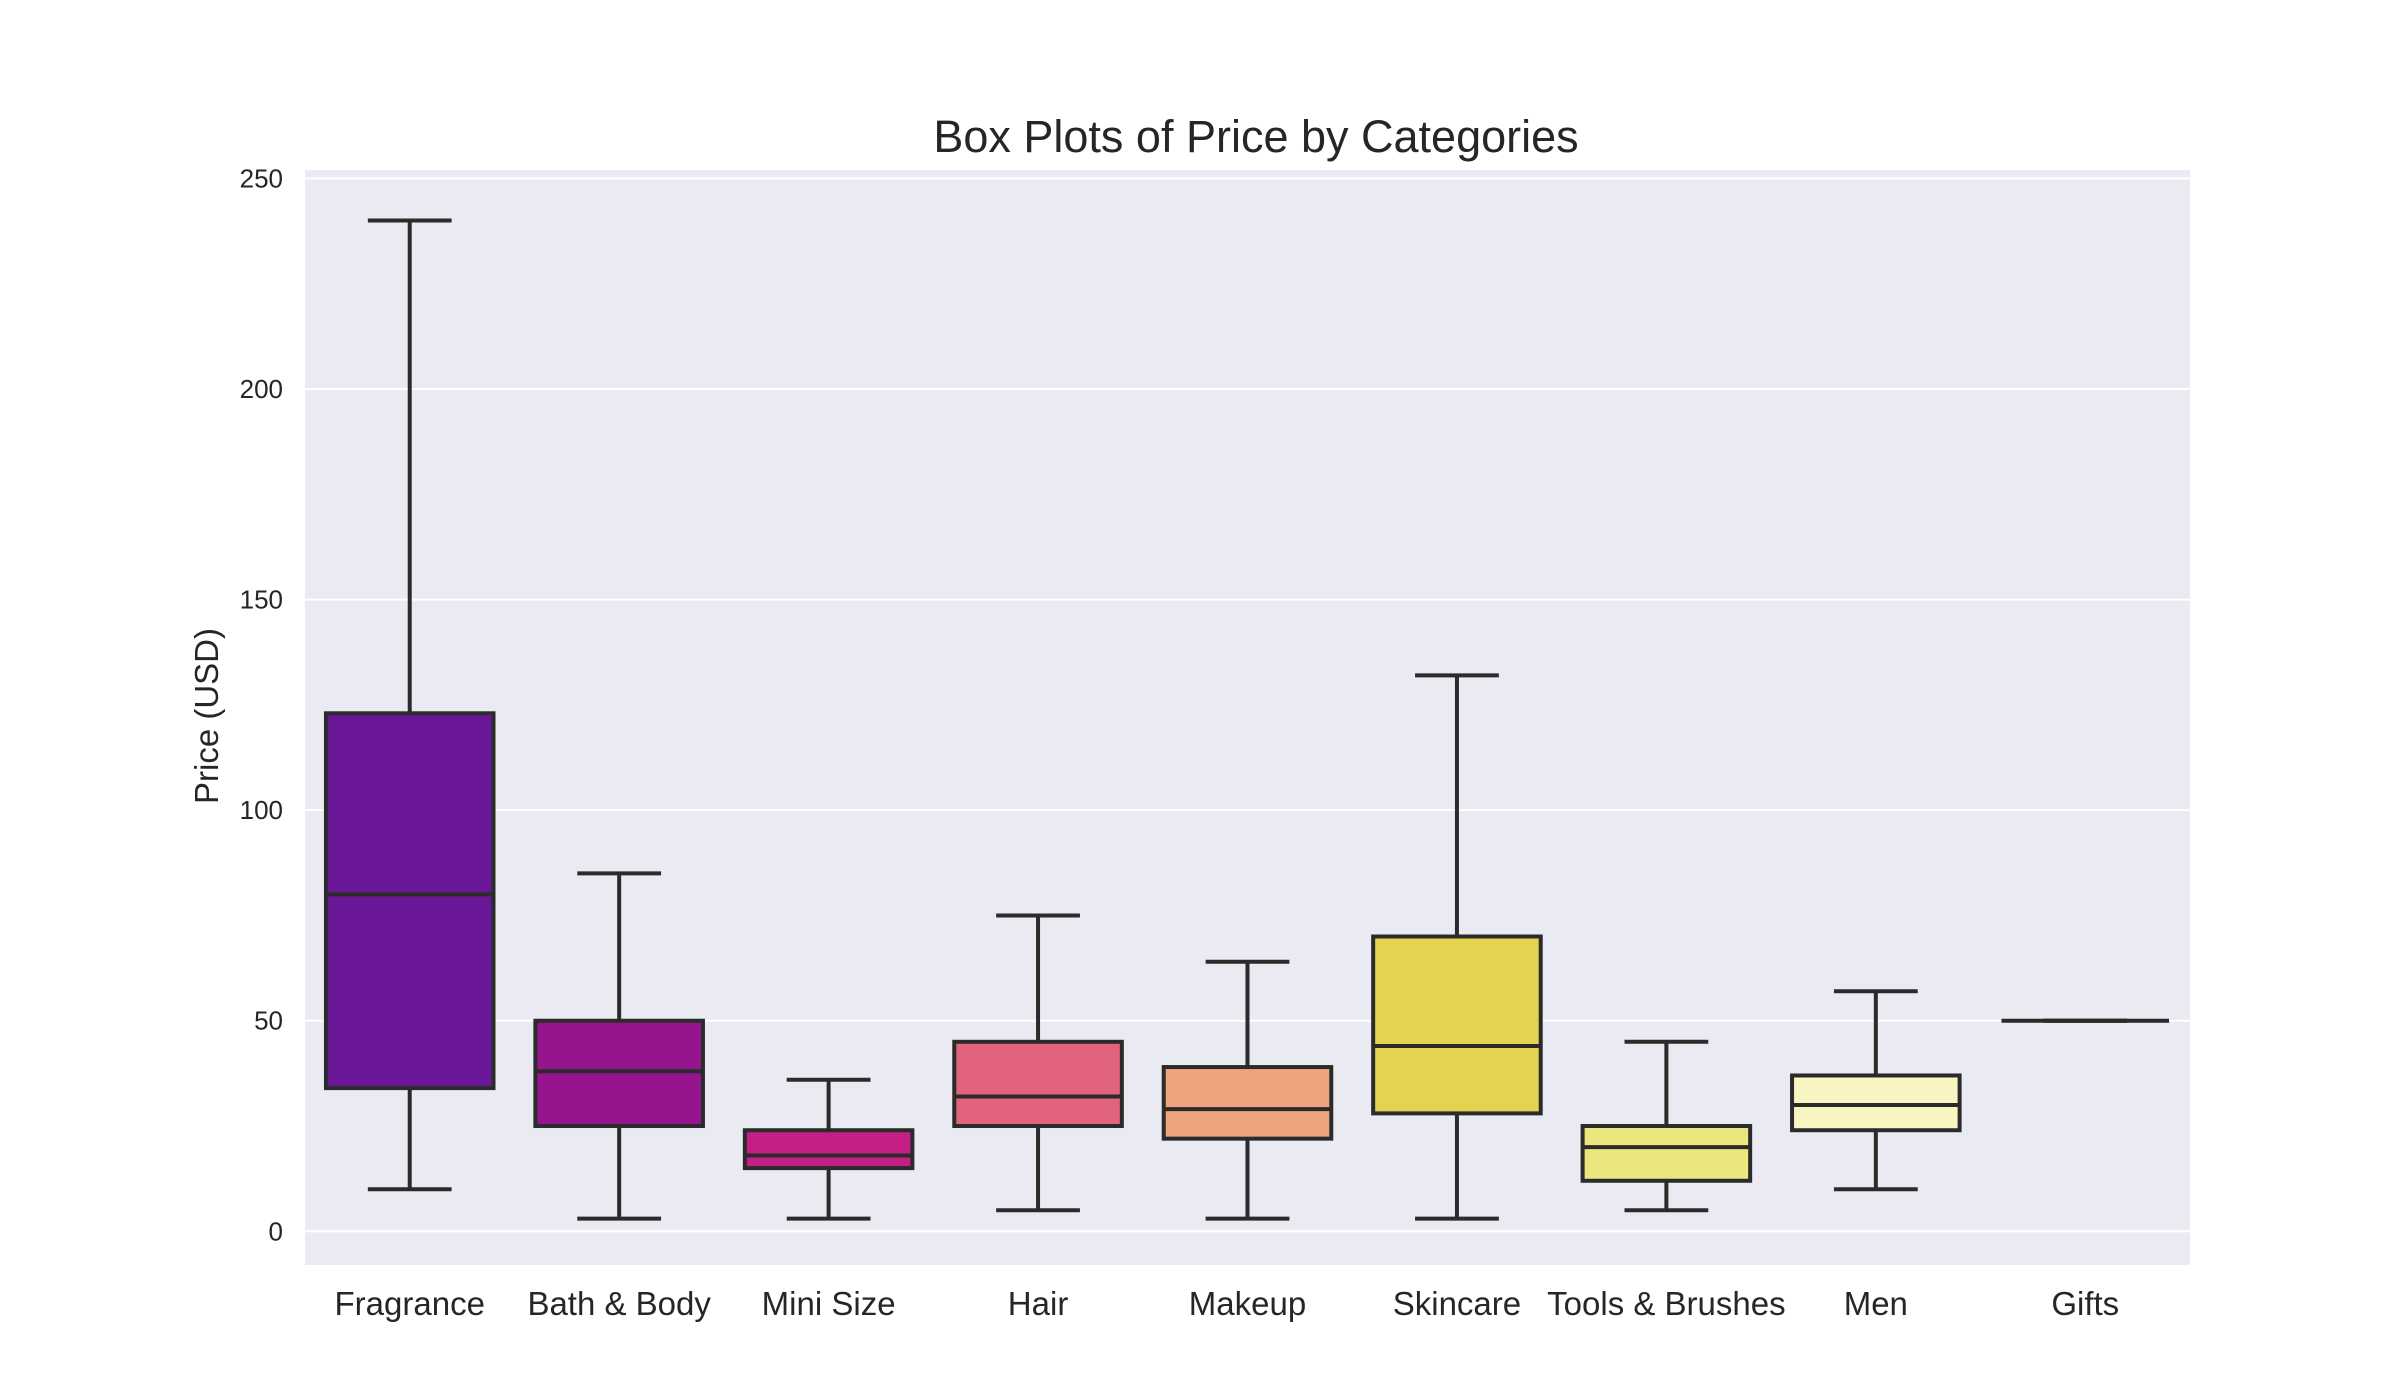 The width and height of the screenshot is (2400, 1400). Describe the element at coordinates (261, 810) in the screenshot. I see `y-tick-label: 100` at that location.